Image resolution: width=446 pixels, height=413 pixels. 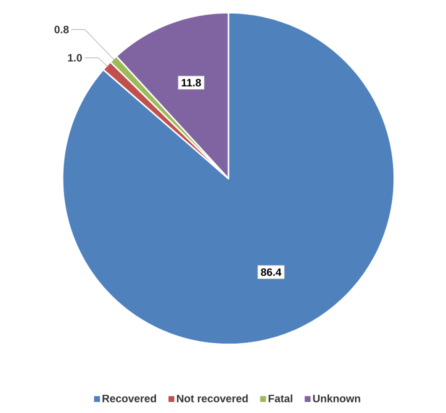 What do you see at coordinates (129, 398) in the screenshot?
I see `legend-label: Recovered` at bounding box center [129, 398].